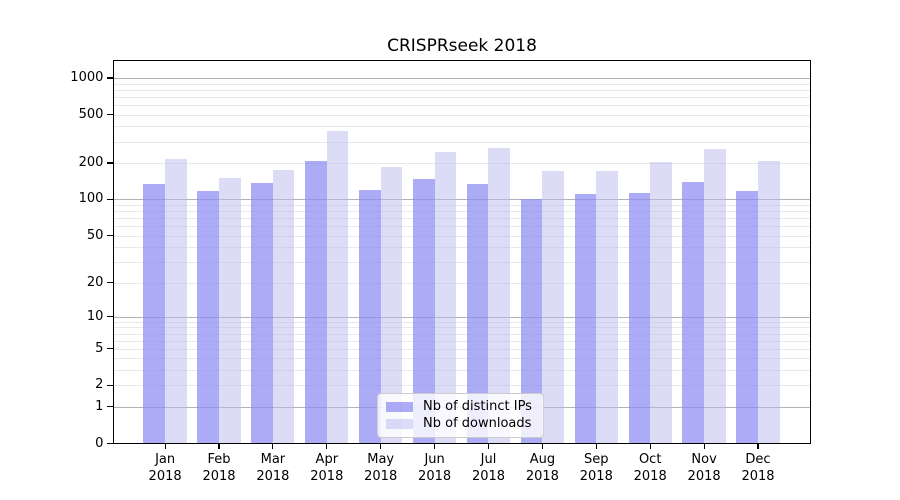 This screenshot has width=900, height=500. Describe the element at coordinates (488, 459) in the screenshot. I see `x-tick-month: Jul` at that location.